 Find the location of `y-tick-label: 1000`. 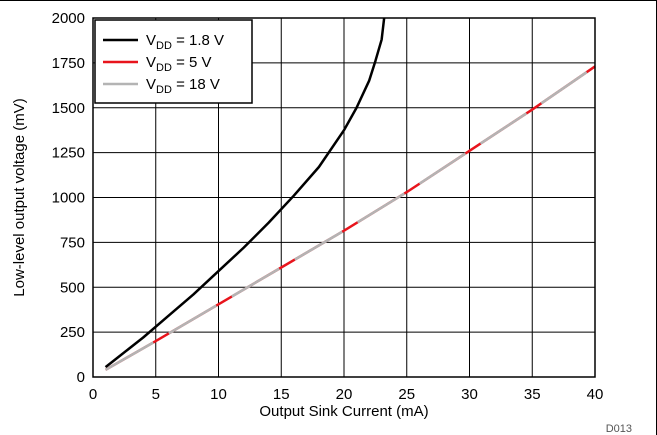

y-tick-label: 1000 is located at coordinates (68, 198).